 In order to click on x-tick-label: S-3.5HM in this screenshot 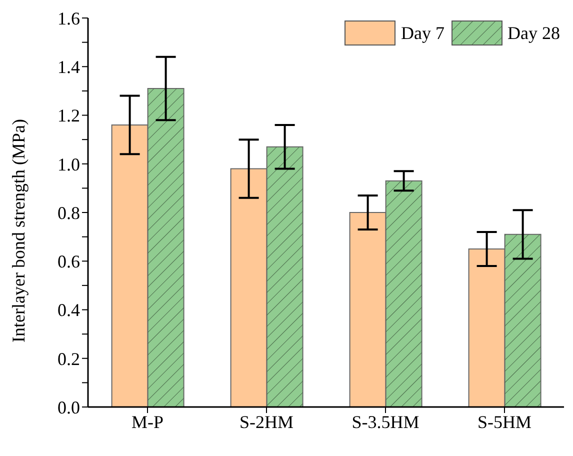, I will do `click(386, 422)`.